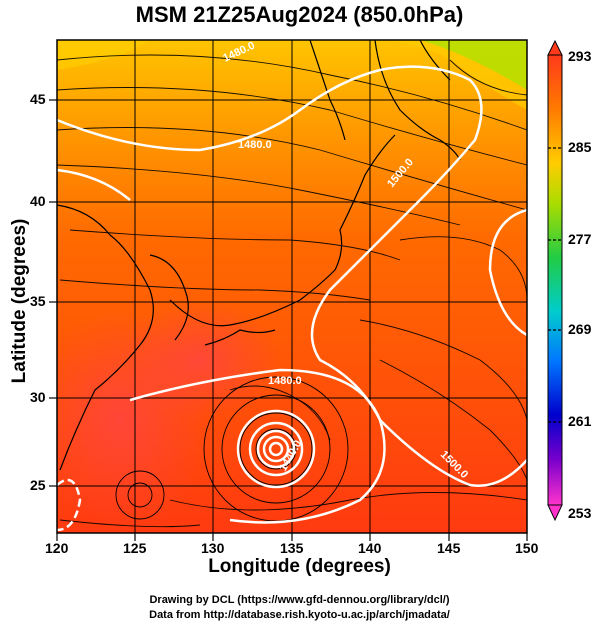 The height and width of the screenshot is (625, 599). I want to click on x-tick-label: 125, so click(135, 548).